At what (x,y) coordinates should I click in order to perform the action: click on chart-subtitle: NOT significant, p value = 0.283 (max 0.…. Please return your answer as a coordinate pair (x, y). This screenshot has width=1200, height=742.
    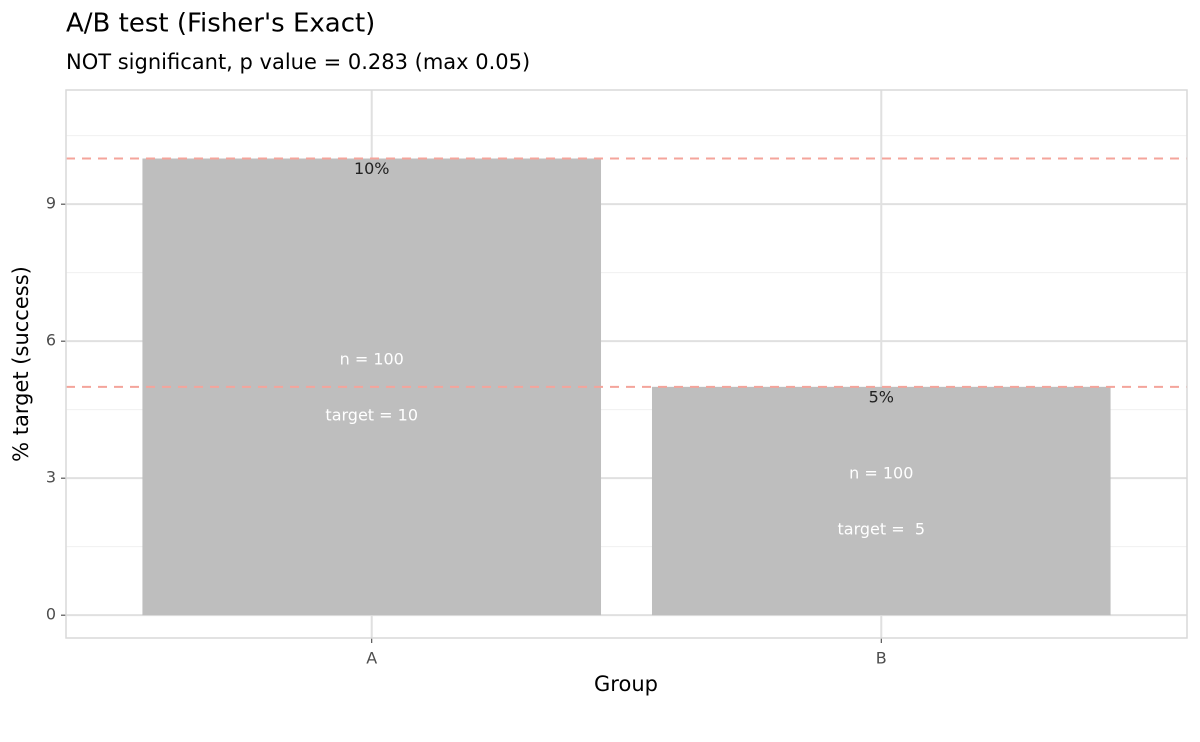
    Looking at the image, I should click on (298, 62).